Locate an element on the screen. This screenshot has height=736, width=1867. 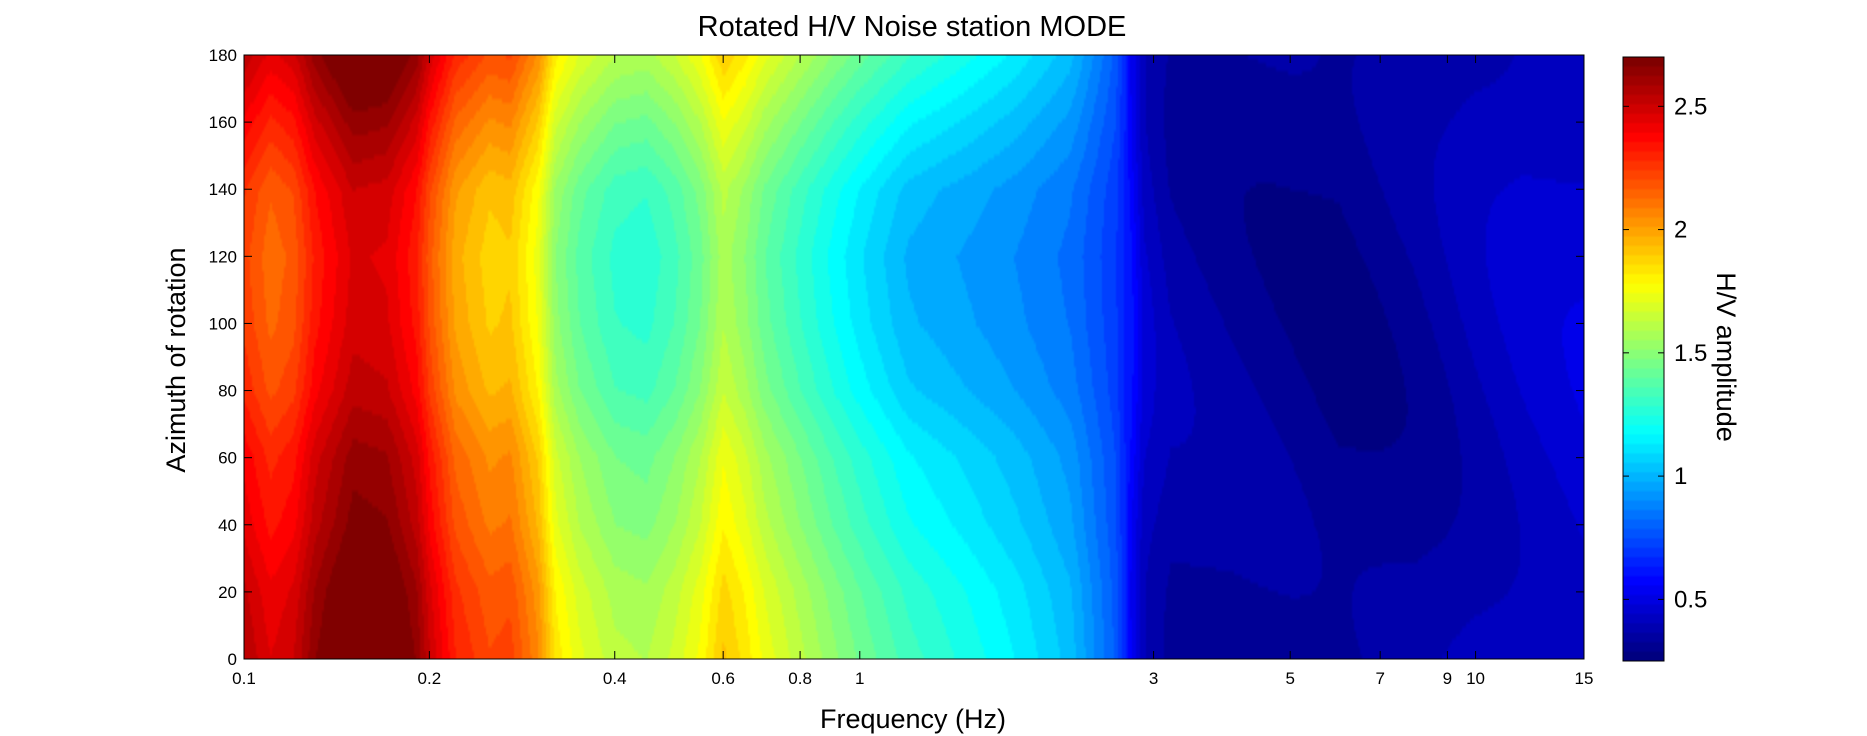
chart-title: Rotated H/V Noise station MODE is located at coordinates (912, 27).